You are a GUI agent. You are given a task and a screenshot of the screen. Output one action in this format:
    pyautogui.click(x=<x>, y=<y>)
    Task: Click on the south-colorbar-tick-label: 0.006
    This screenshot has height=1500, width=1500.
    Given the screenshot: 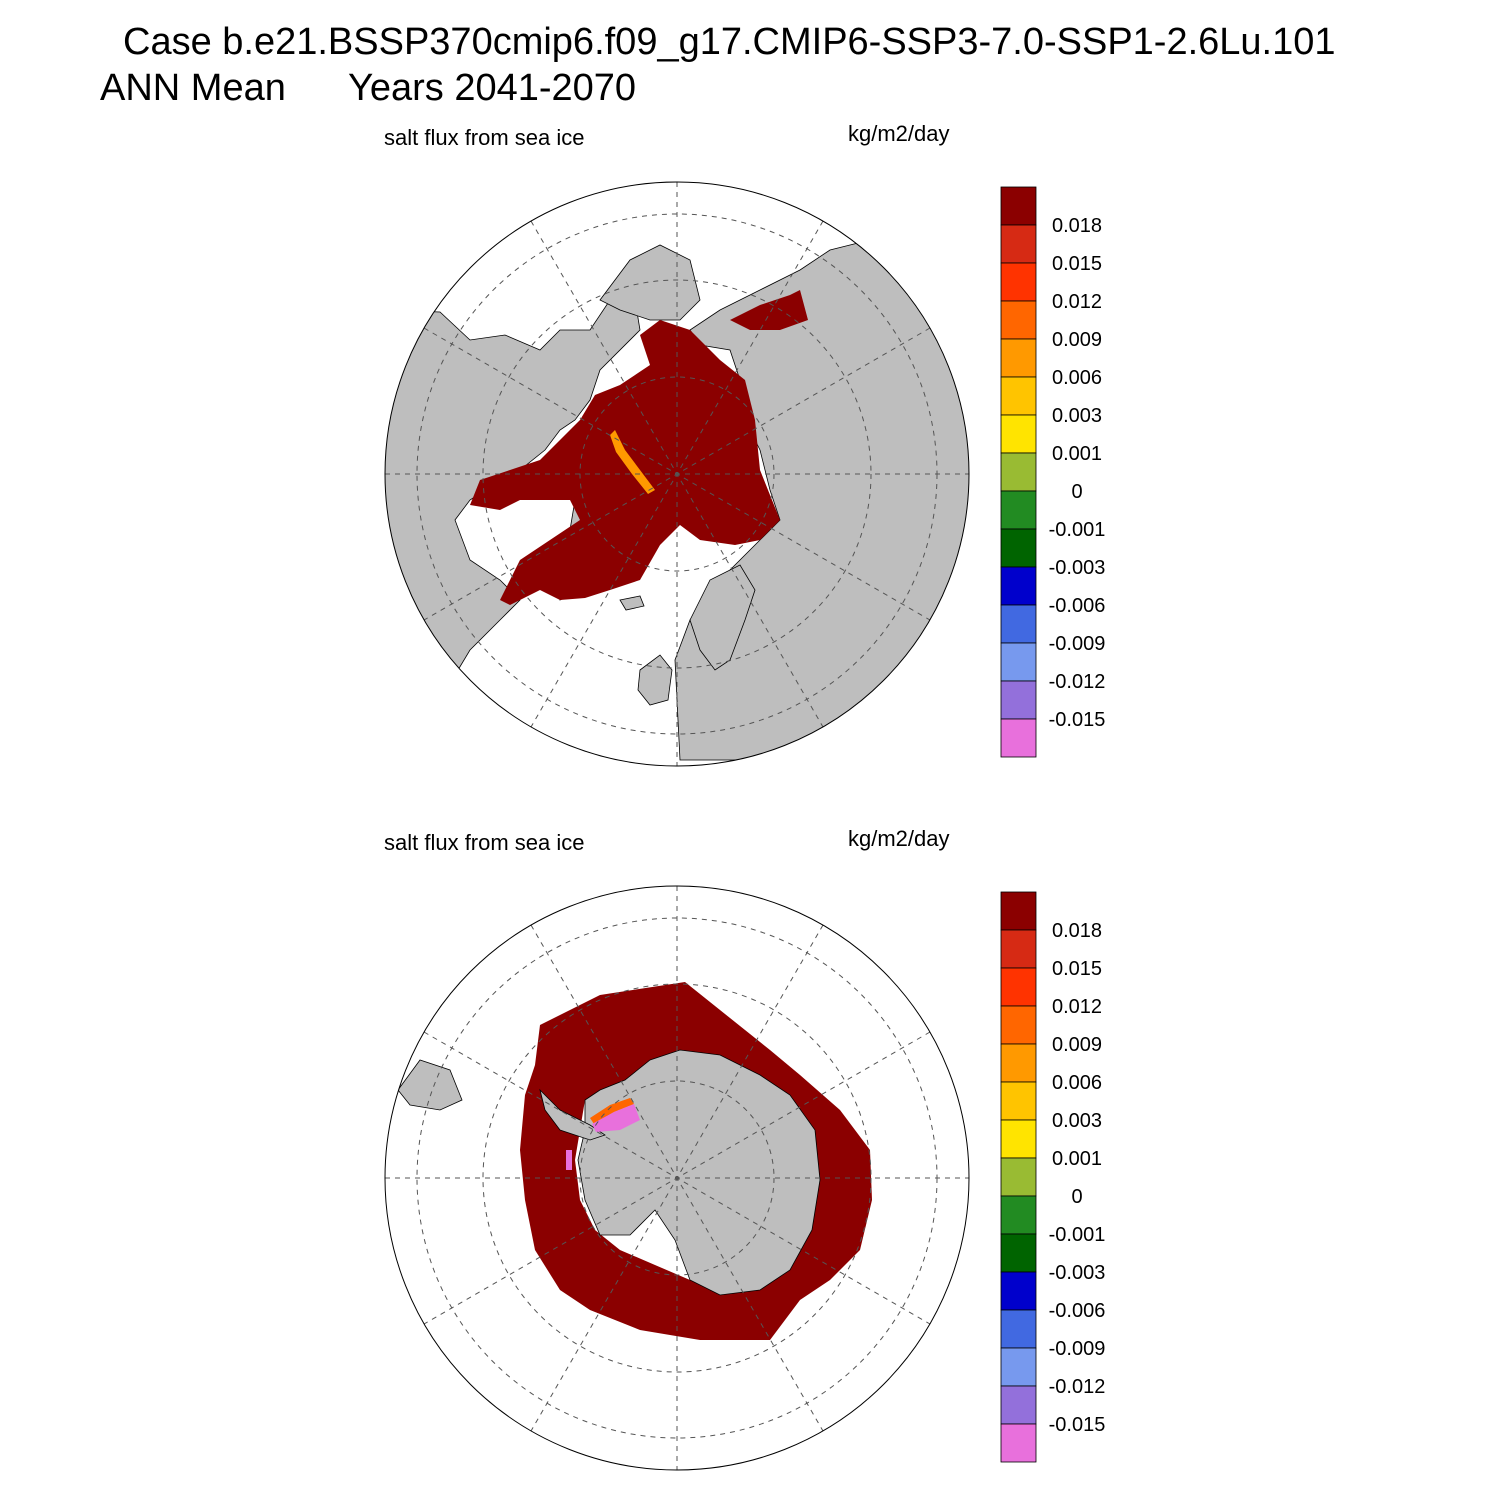 What is the action you would take?
    pyautogui.click(x=1077, y=1083)
    